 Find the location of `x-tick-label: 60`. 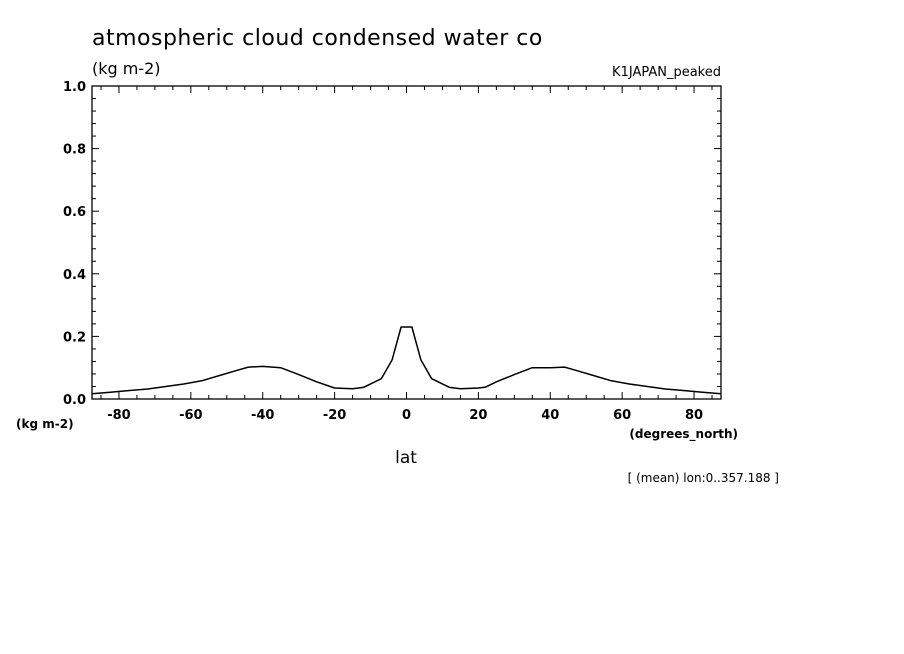

x-tick-label: 60 is located at coordinates (622, 415).